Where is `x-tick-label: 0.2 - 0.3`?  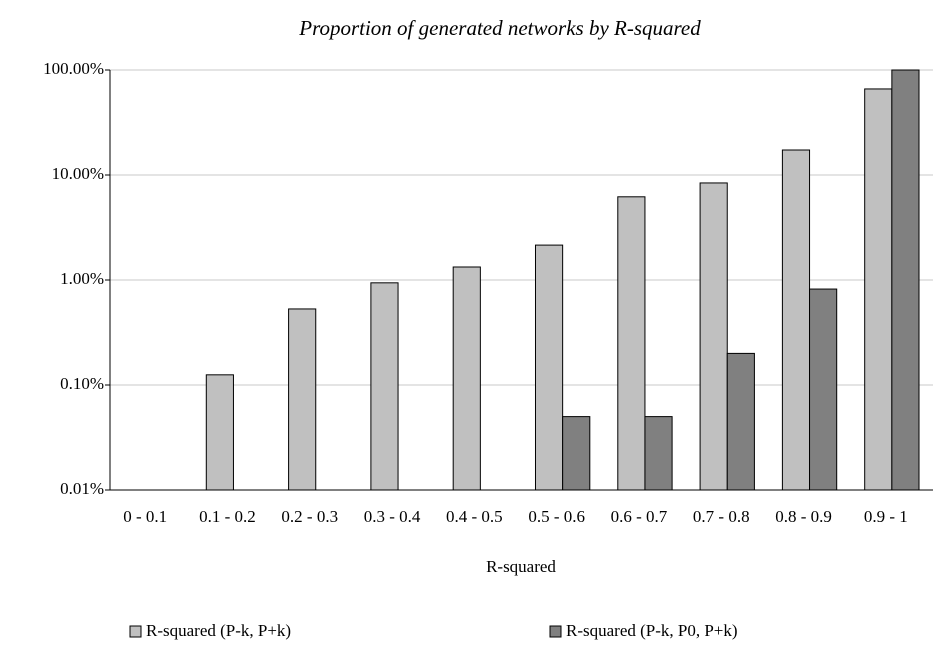
x-tick-label: 0.2 - 0.3 is located at coordinates (309, 516).